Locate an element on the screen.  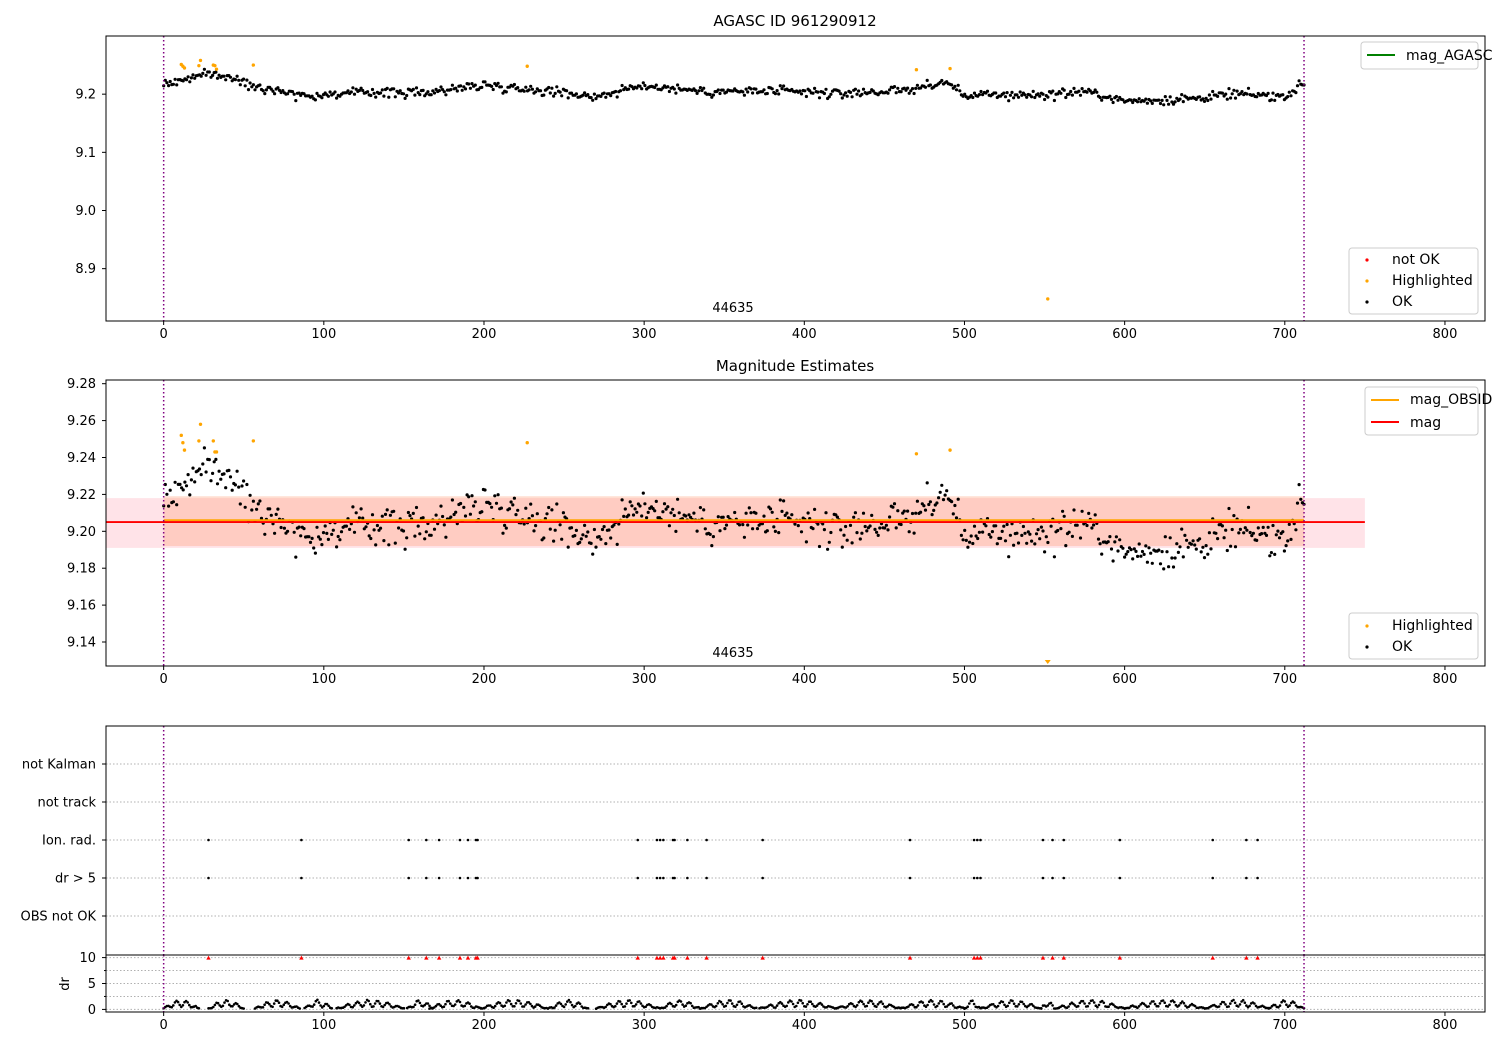
y-tick-label: 9.0 is located at coordinates (85, 211).